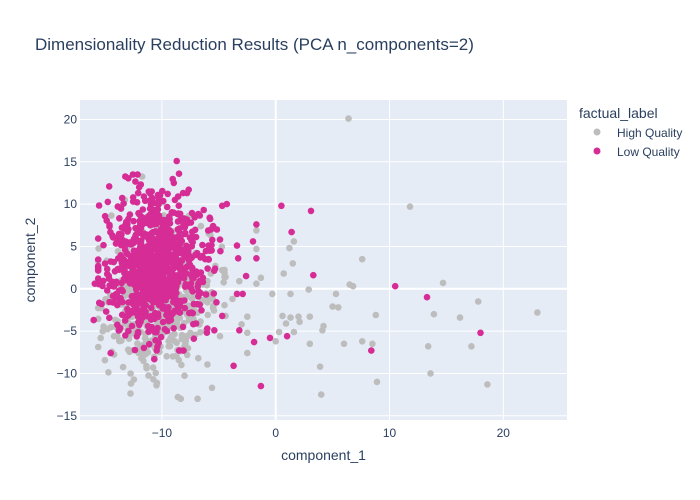 This screenshot has height=500, width=700. Describe the element at coordinates (597, 151) in the screenshot. I see `legend-marker-low-quality` at that location.